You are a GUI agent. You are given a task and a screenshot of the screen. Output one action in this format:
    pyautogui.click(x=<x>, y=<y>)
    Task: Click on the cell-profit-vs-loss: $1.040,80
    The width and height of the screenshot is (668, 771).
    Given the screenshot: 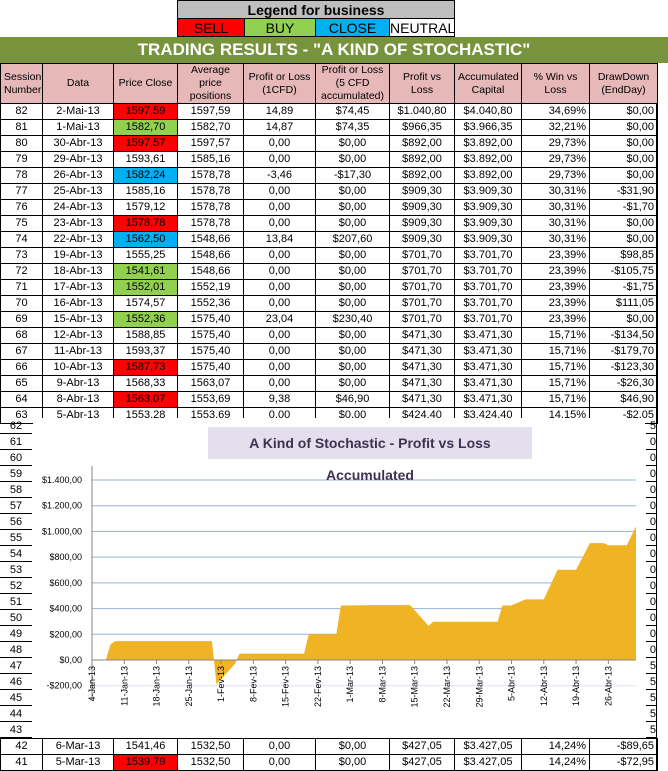 What is the action you would take?
    pyautogui.click(x=422, y=111)
    